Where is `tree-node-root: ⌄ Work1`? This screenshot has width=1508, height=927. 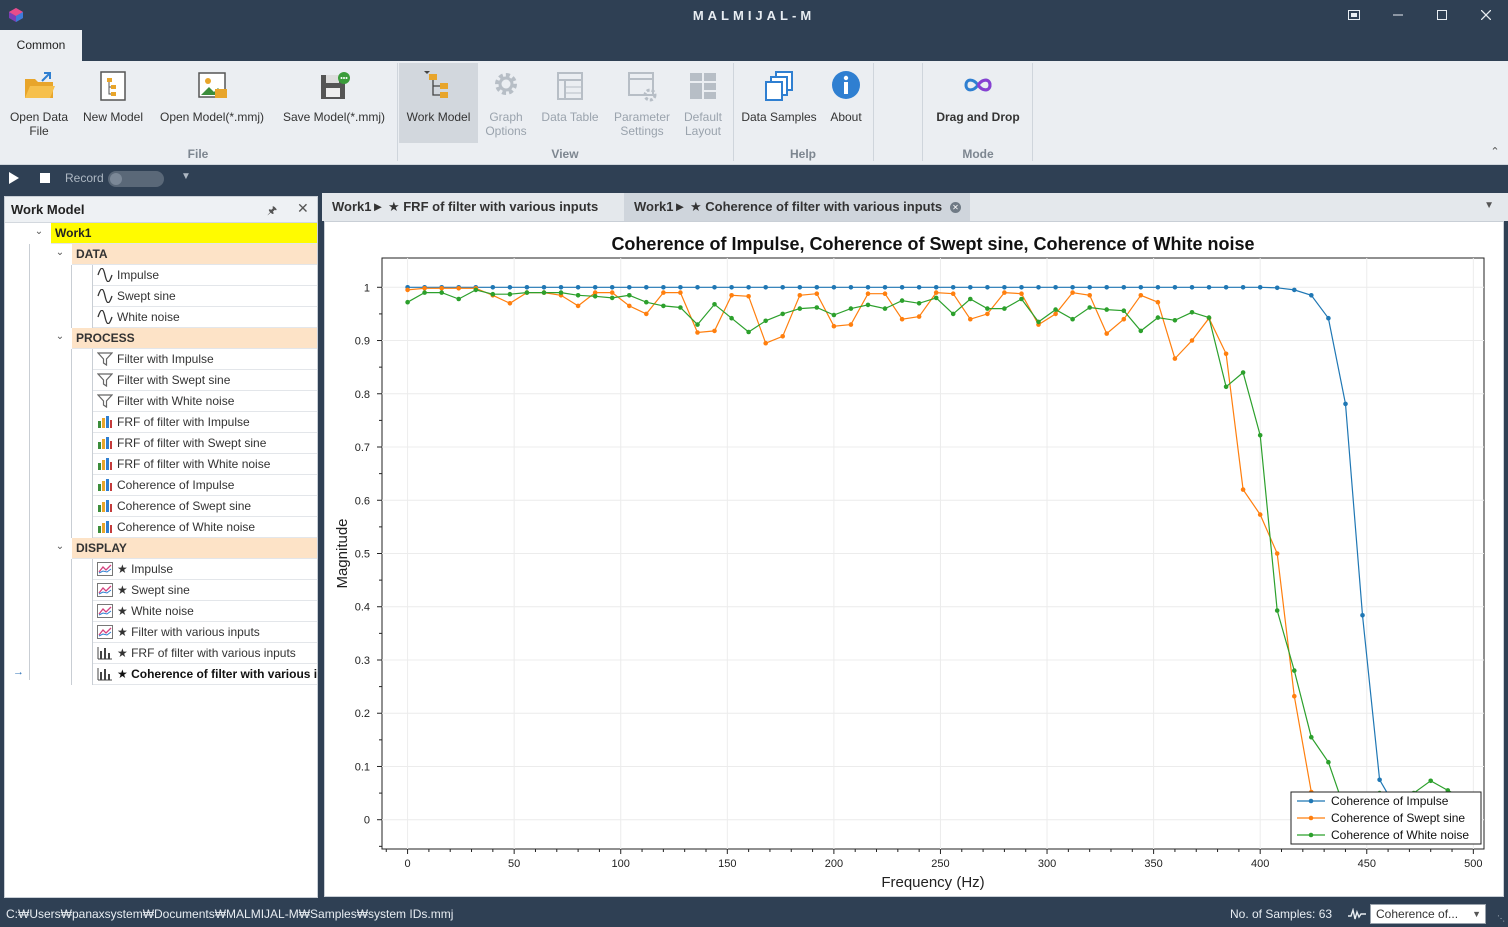 tree-node-root: ⌄ Work1 is located at coordinates (161, 233).